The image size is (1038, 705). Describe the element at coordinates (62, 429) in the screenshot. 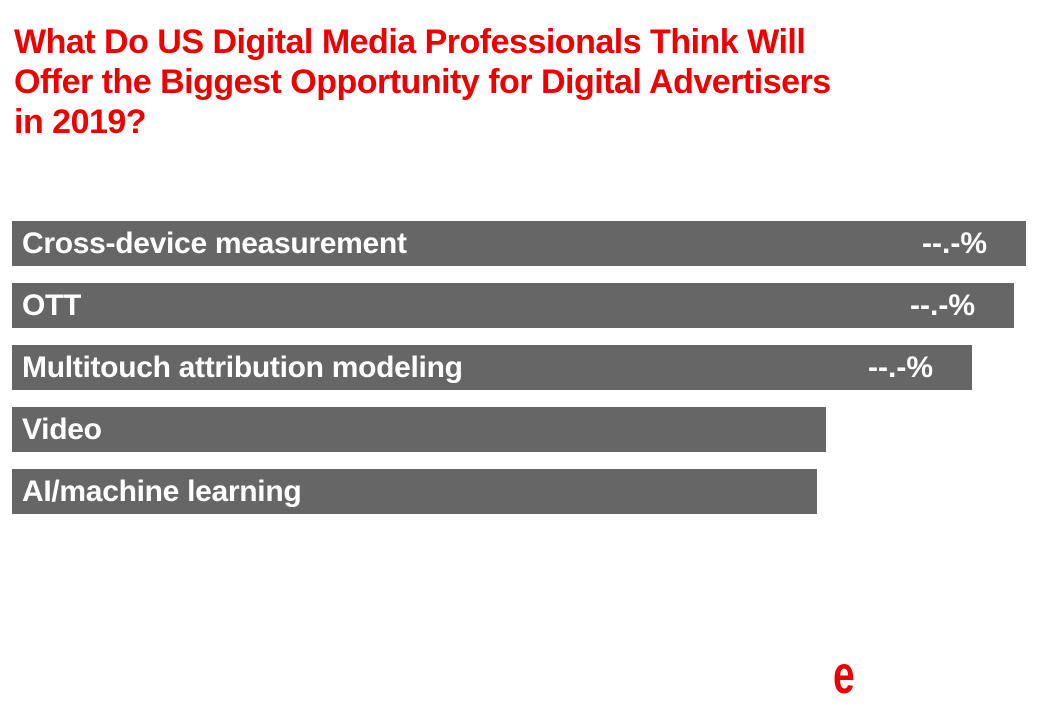

I see `bar-label: Video` at that location.